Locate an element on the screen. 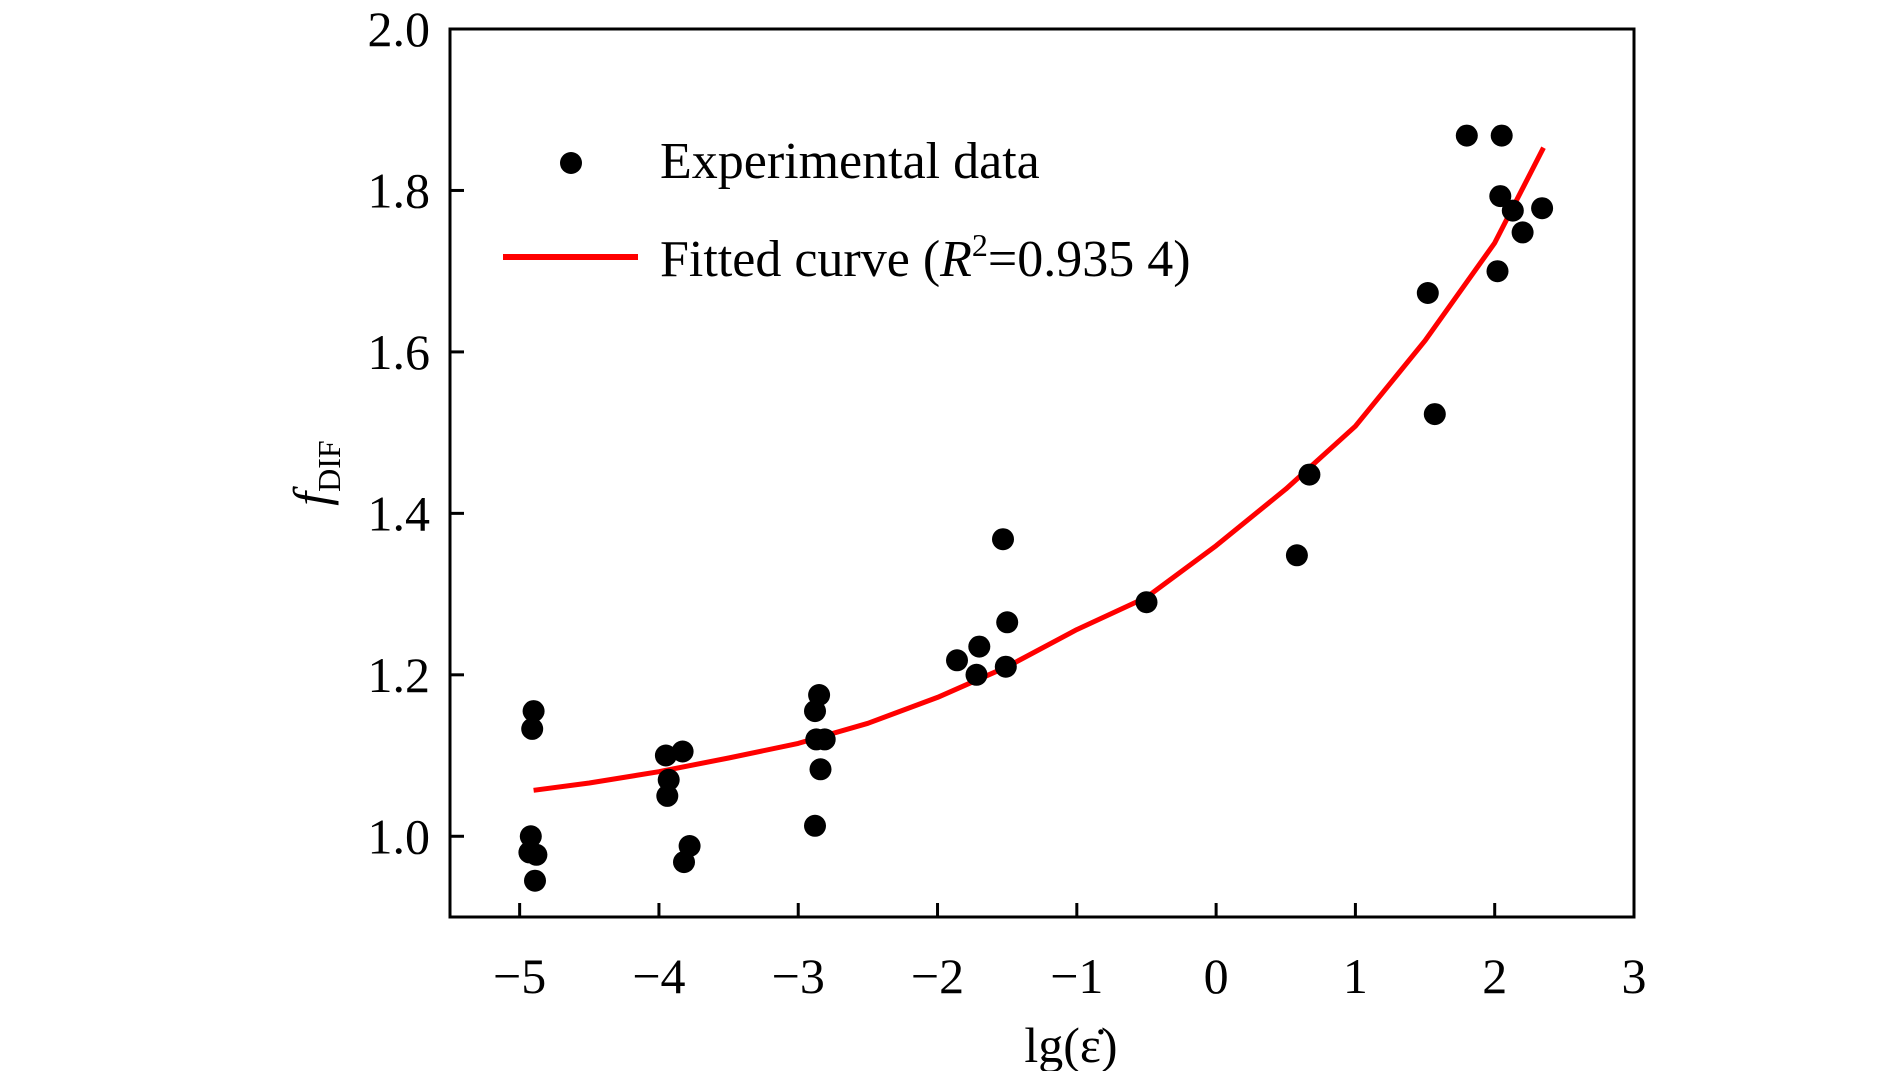  x-tick-label: 2 is located at coordinates (1494, 976).